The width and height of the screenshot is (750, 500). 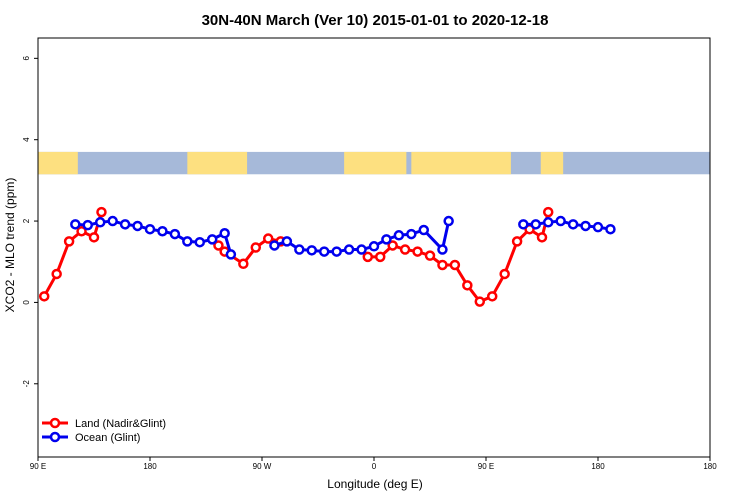 I want to click on x-tick-label-5: 180, so click(x=598, y=466).